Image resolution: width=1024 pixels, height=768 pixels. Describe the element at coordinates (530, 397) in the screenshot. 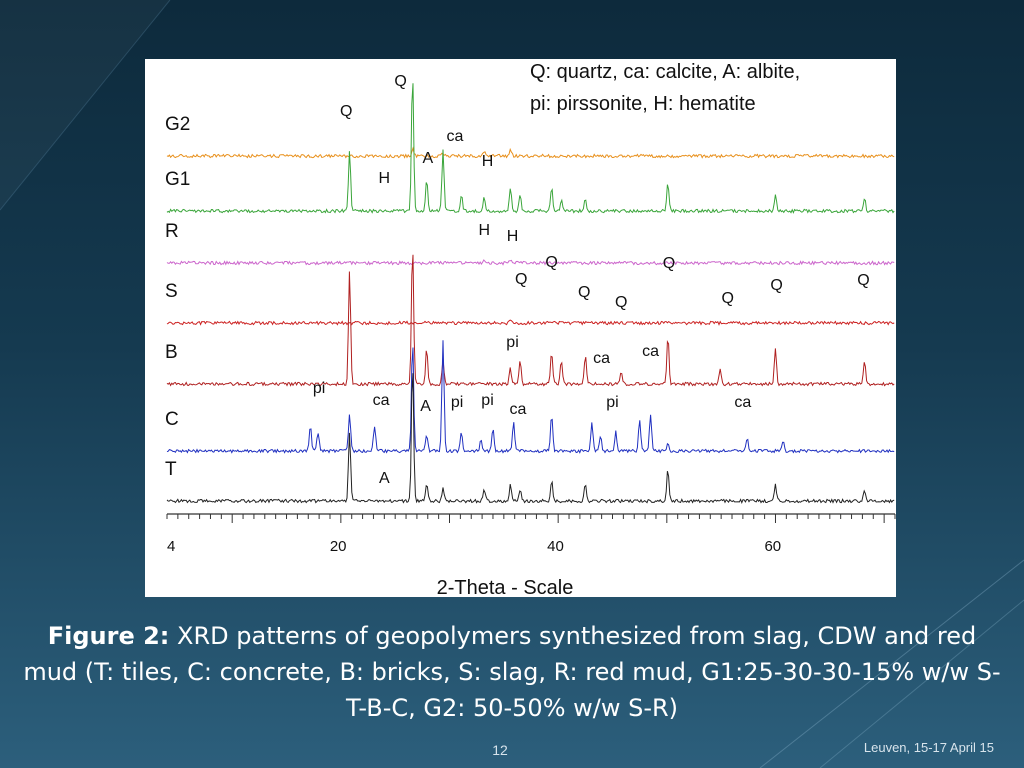

I see `series-line-c` at that location.